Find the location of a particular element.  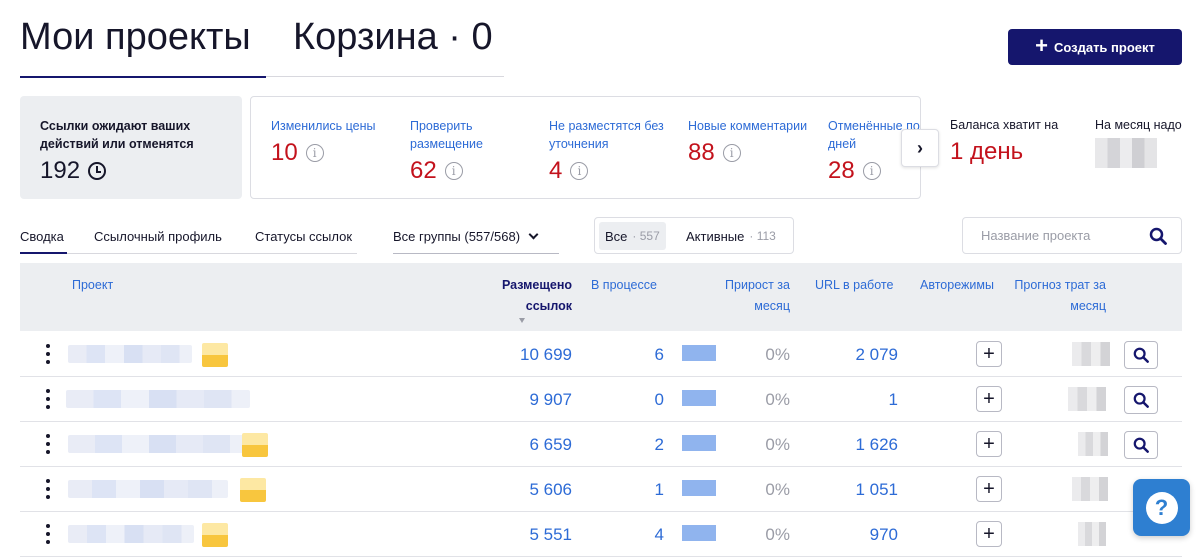

tab-link-statuses: Статусы ссылок is located at coordinates (304, 236).